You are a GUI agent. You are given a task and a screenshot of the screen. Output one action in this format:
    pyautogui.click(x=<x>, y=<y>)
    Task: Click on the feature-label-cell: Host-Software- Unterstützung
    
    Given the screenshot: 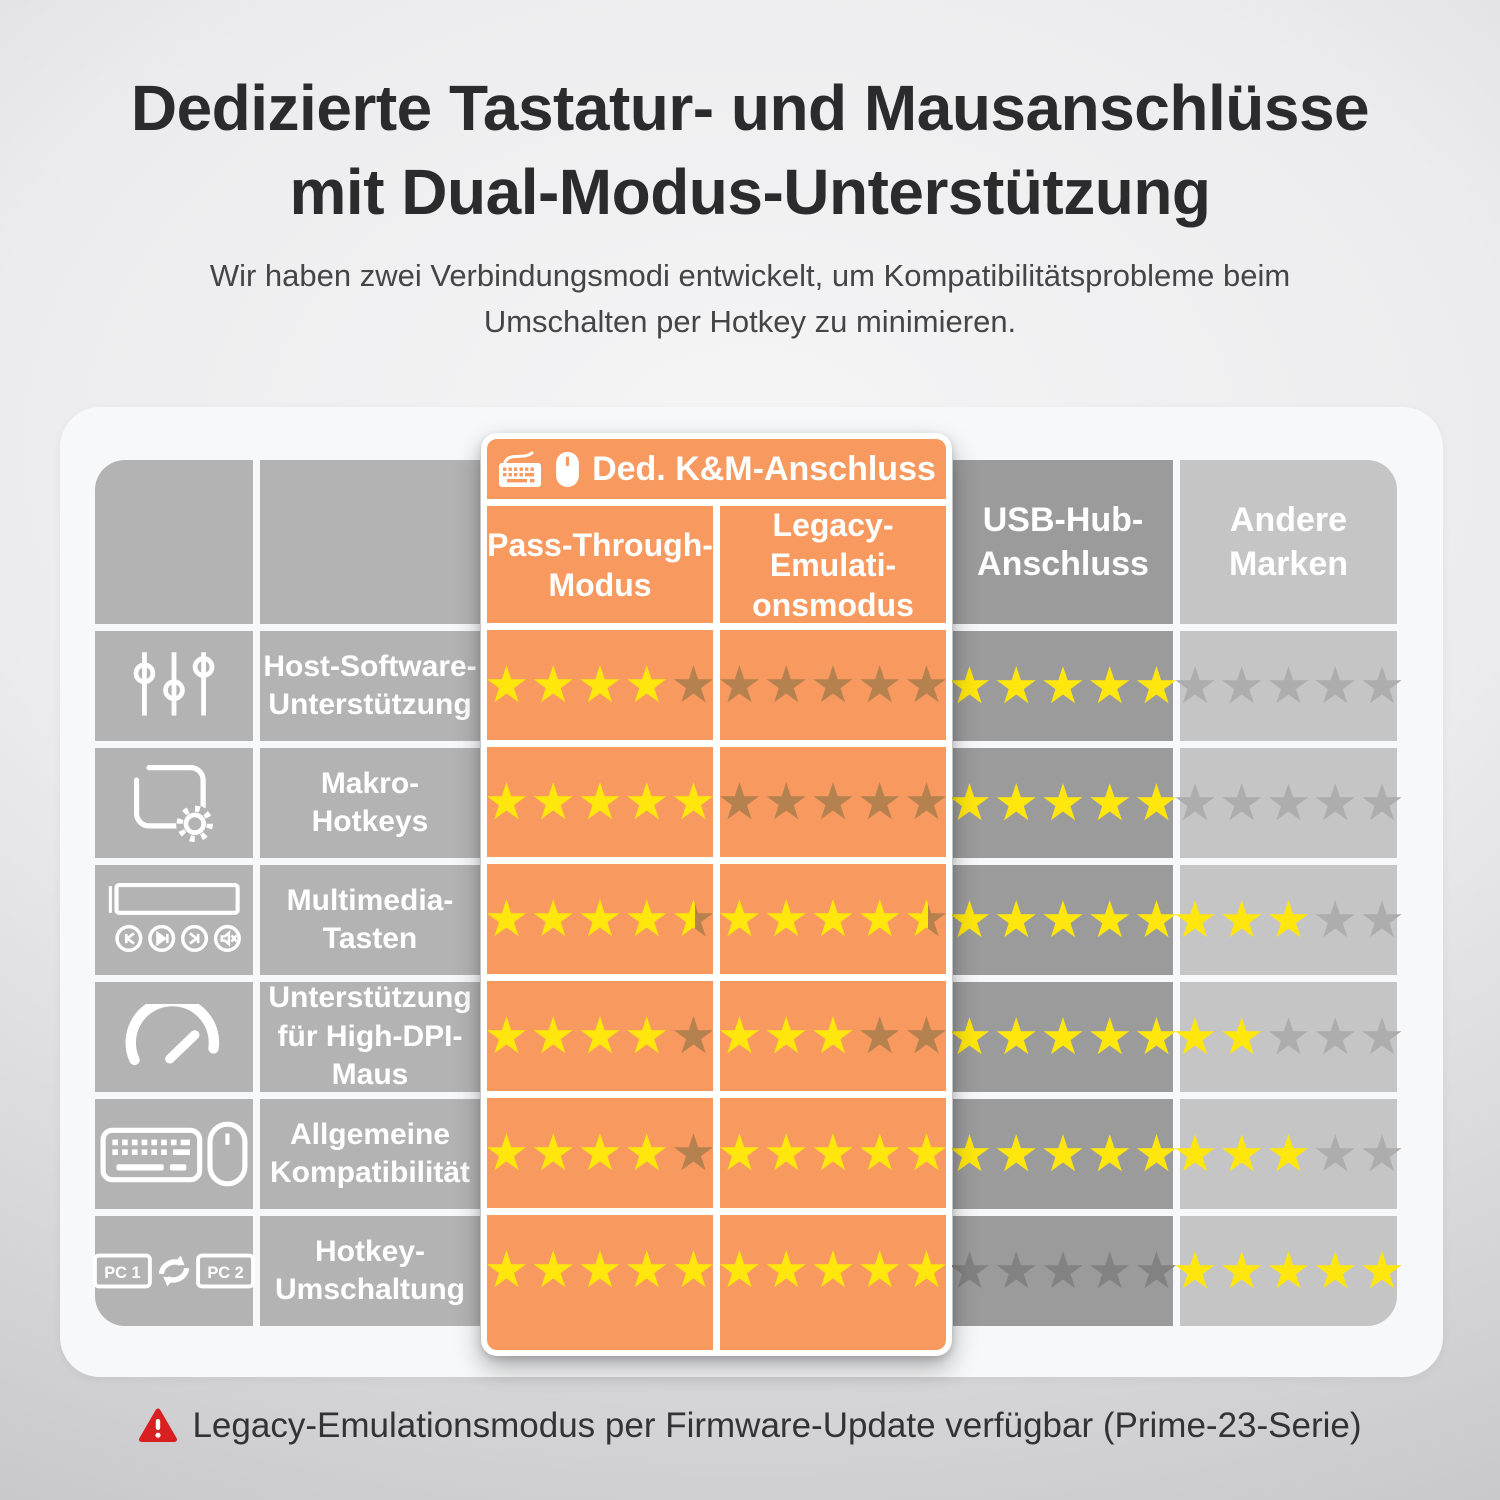 What is the action you would take?
    pyautogui.click(x=370, y=686)
    